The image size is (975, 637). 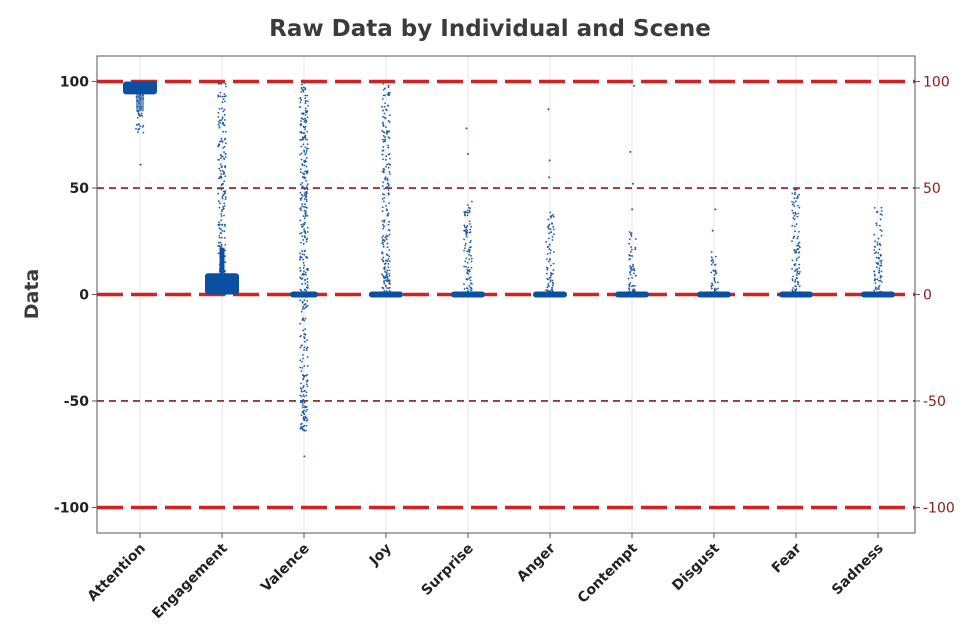 I want to click on series-surprise, so click(x=468, y=212).